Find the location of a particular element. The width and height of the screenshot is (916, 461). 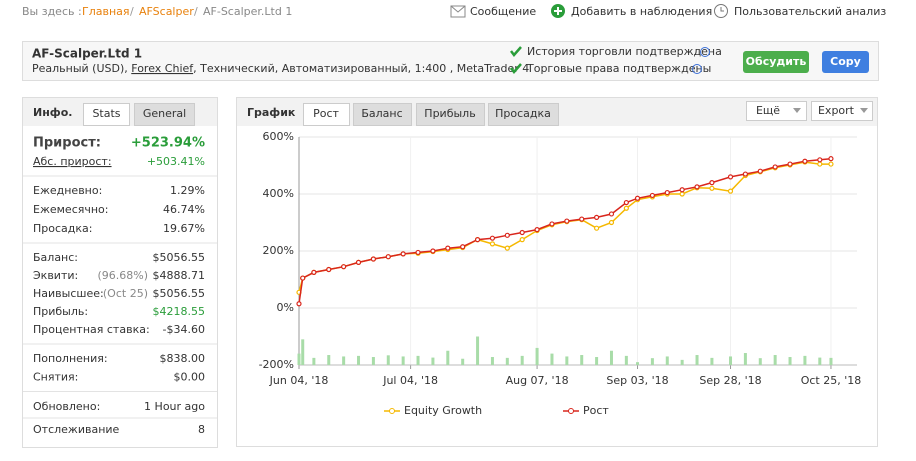

mail-icon is located at coordinates (458, 9).